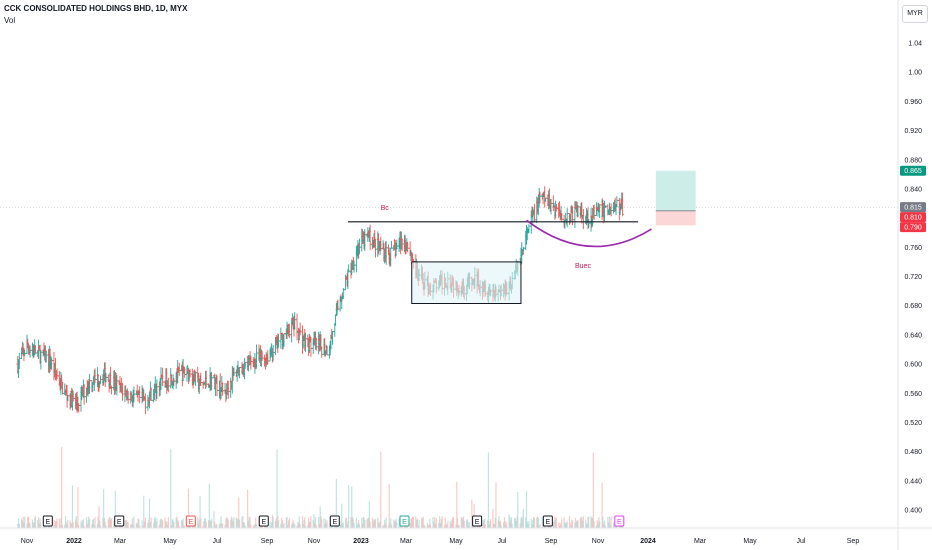 The width and height of the screenshot is (932, 550). What do you see at coordinates (96, 8) in the screenshot?
I see `symbol-title: CCK CONSOLIDATED HOLDINGS BHD, 1D, MYX` at bounding box center [96, 8].